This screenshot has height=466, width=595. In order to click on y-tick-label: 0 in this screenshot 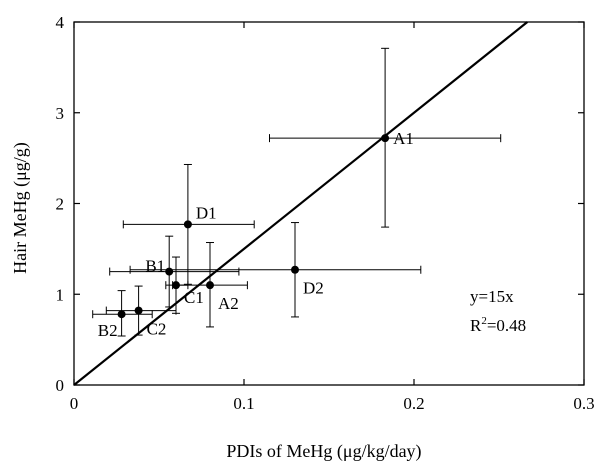, I will do `click(60, 385)`.